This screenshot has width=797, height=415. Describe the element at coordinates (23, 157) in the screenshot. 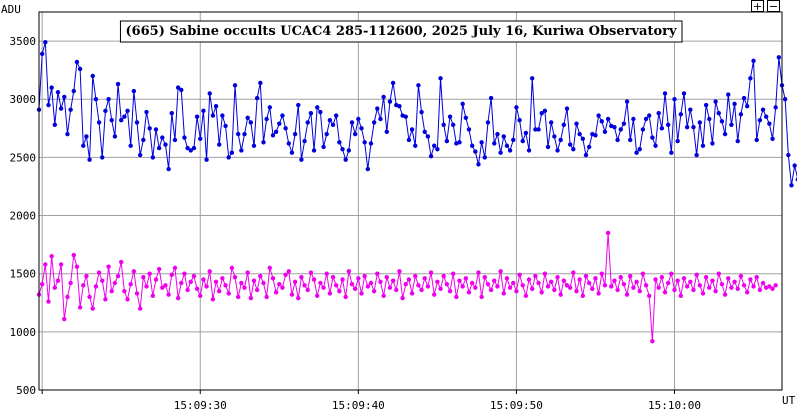

I see `y-tick-label: 2500` at that location.